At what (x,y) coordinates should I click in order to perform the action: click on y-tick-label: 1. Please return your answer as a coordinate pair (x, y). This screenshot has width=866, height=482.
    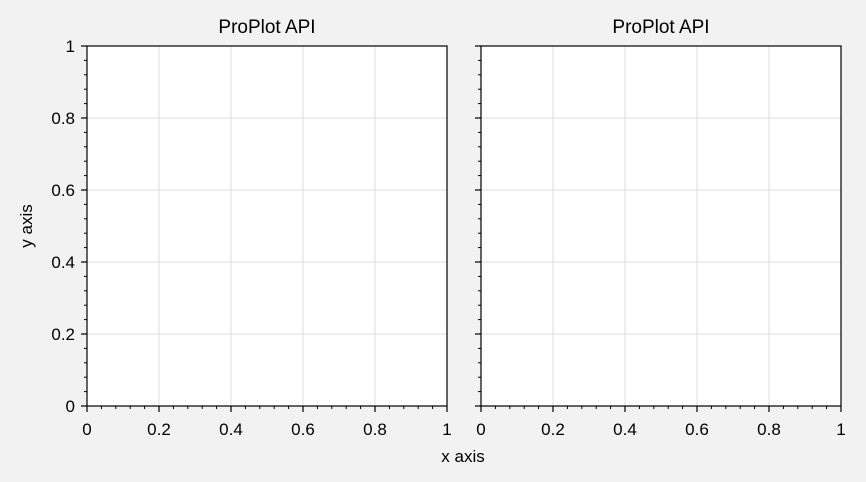
    Looking at the image, I should click on (70, 46).